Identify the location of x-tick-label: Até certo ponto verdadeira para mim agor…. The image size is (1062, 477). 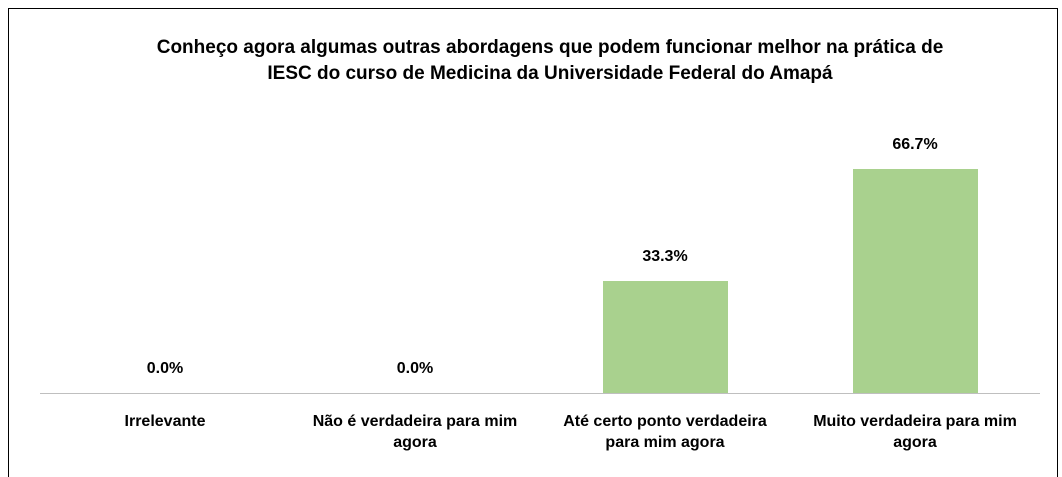
(665, 432).